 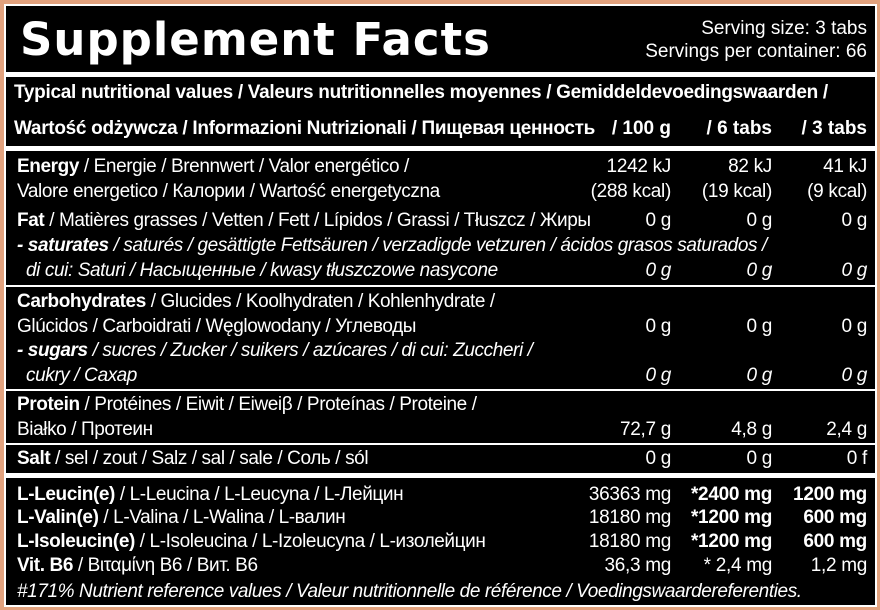 I want to click on value-3tabs-kcal: (9 kcal), so click(x=837, y=191).